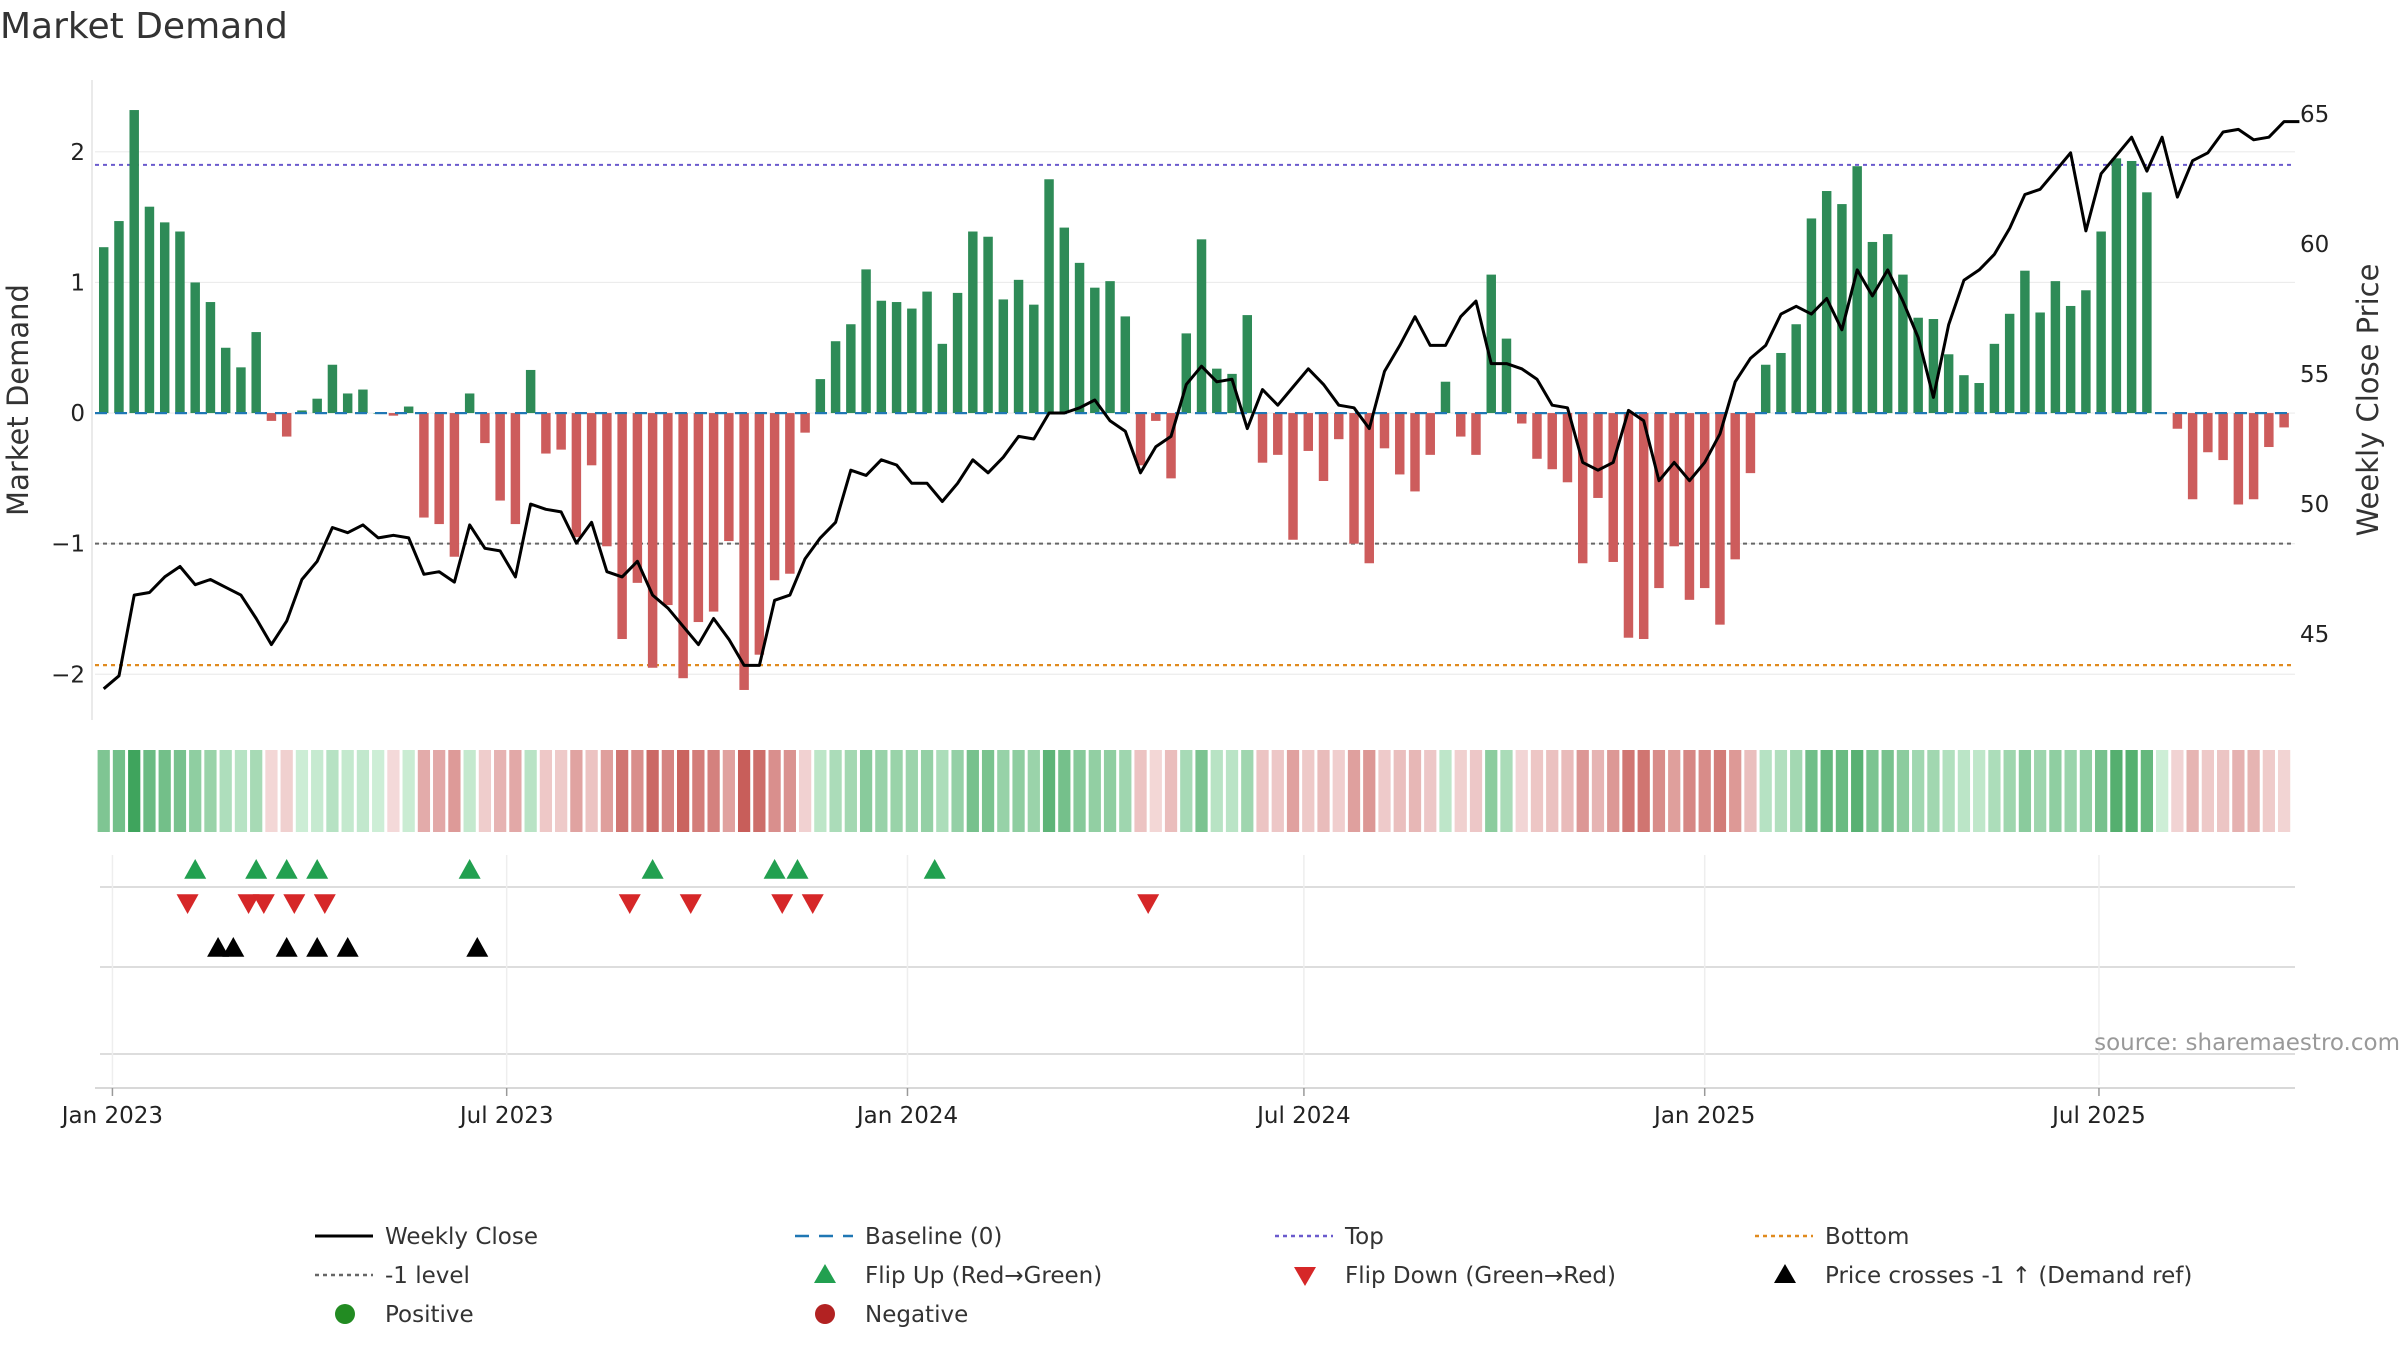  What do you see at coordinates (506, 1116) in the screenshot?
I see `x-tick-label: Jul 2023` at bounding box center [506, 1116].